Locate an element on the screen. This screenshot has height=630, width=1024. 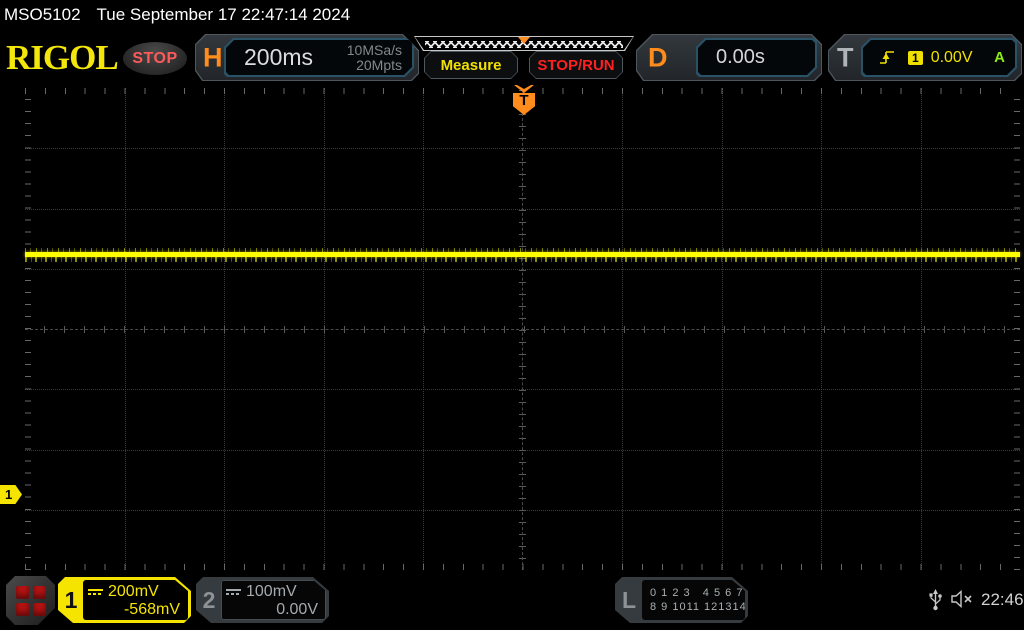
channel2-scale: 100mV is located at coordinates (271, 591).